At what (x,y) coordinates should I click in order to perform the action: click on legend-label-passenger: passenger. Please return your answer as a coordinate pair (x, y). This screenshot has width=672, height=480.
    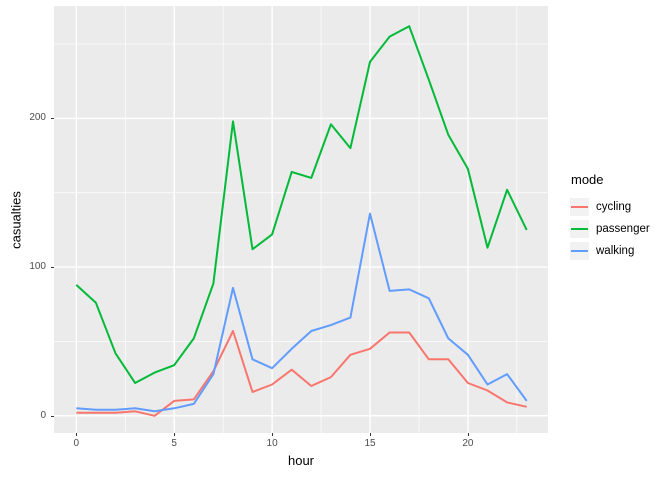
    Looking at the image, I should click on (623, 229).